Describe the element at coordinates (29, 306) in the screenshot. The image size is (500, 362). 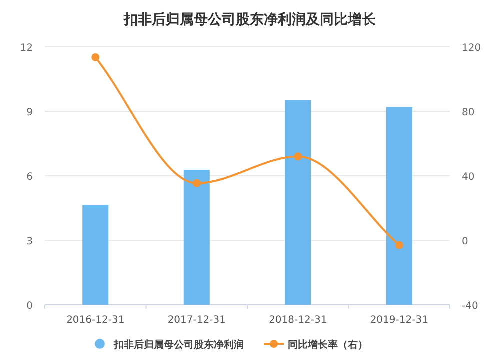
I see `y-tick-label: 0` at that location.